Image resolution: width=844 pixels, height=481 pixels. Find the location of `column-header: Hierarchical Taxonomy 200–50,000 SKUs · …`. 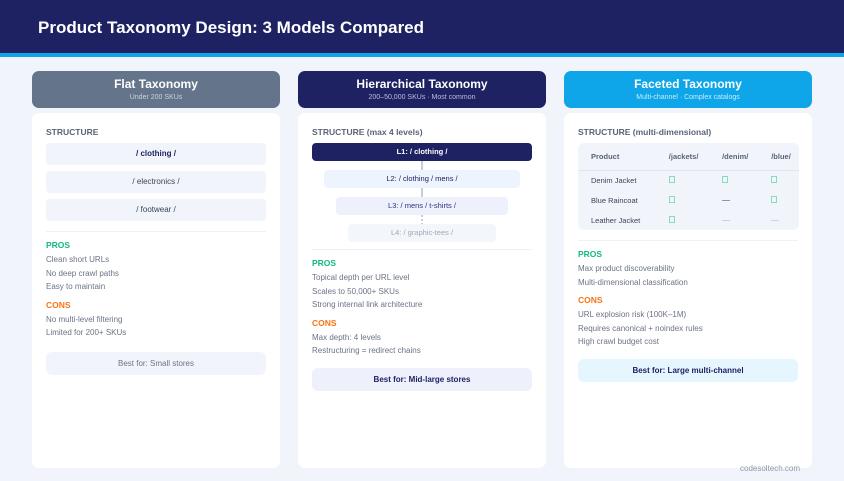

column-header: Hierarchical Taxonomy 200–50,000 SKUs · … is located at coordinates (422, 89).